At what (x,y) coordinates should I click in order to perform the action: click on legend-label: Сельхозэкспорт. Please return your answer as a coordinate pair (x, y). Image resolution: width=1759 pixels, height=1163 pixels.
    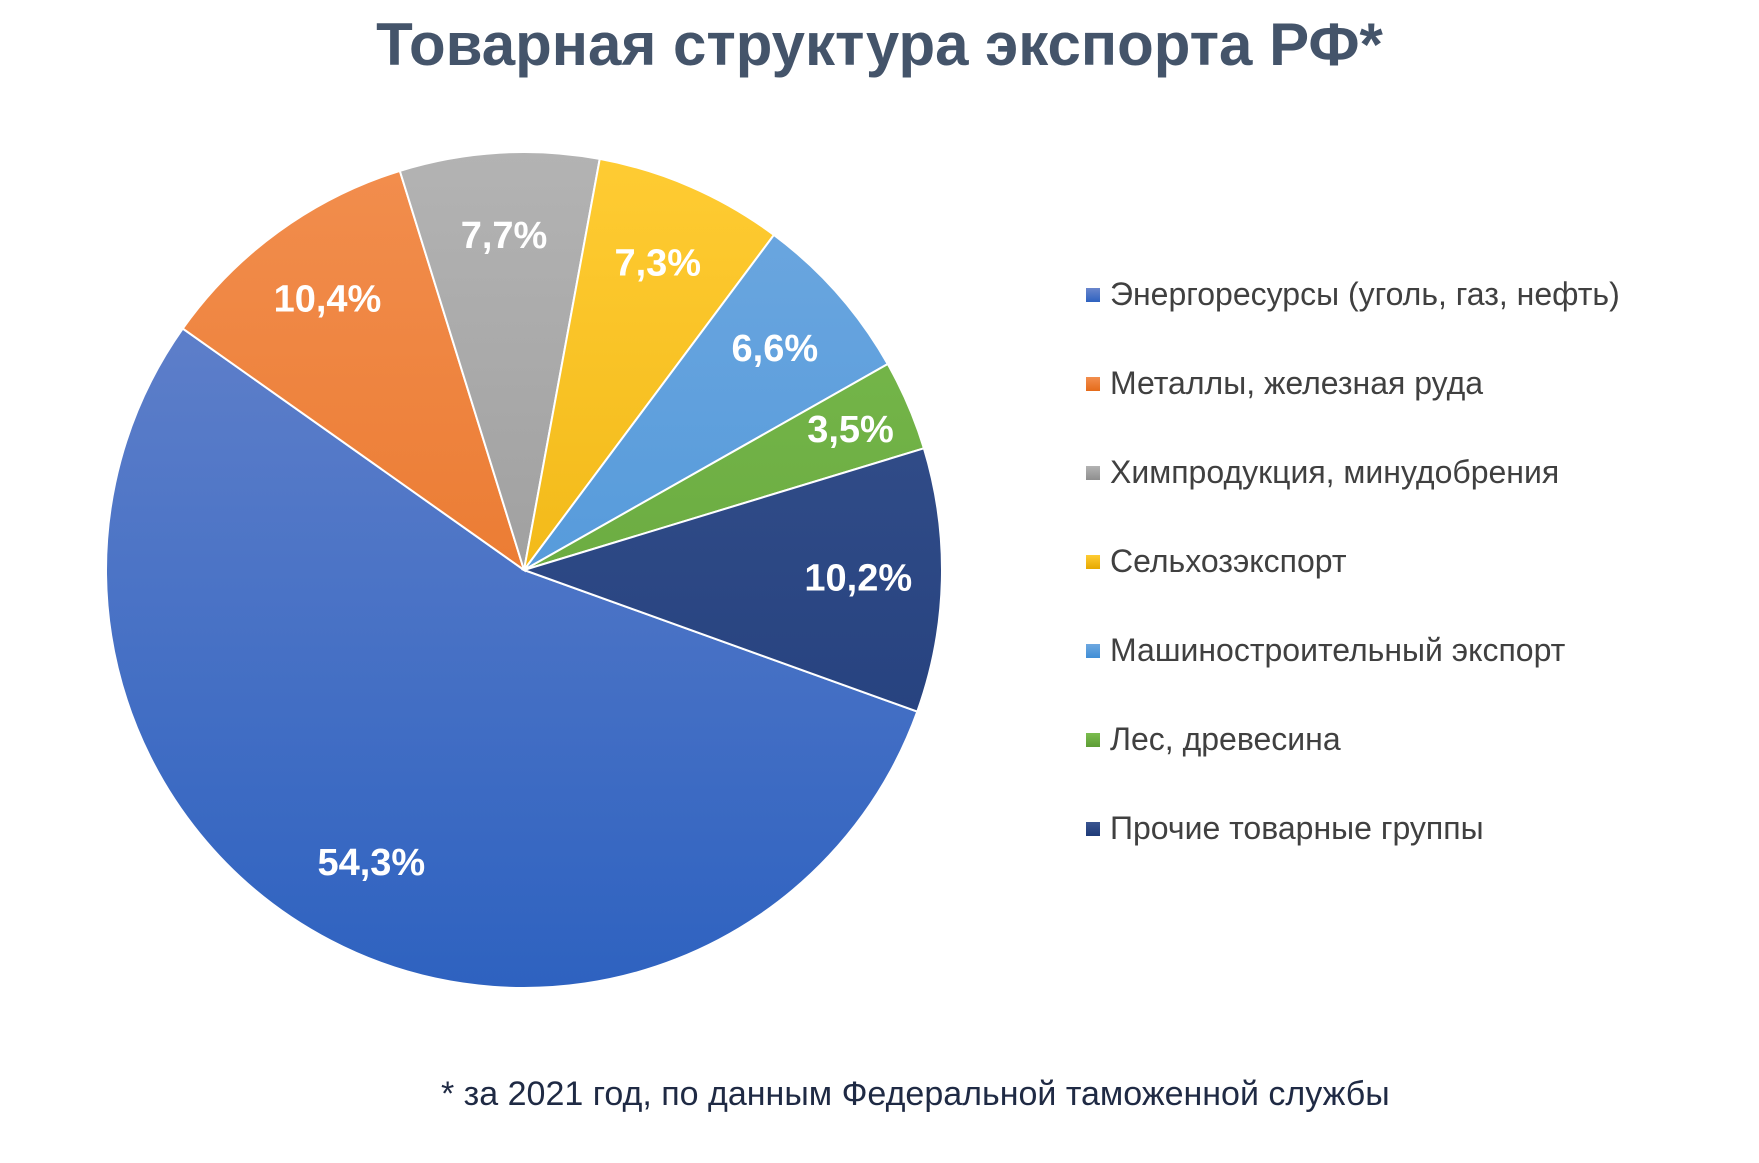
    Looking at the image, I should click on (1228, 561).